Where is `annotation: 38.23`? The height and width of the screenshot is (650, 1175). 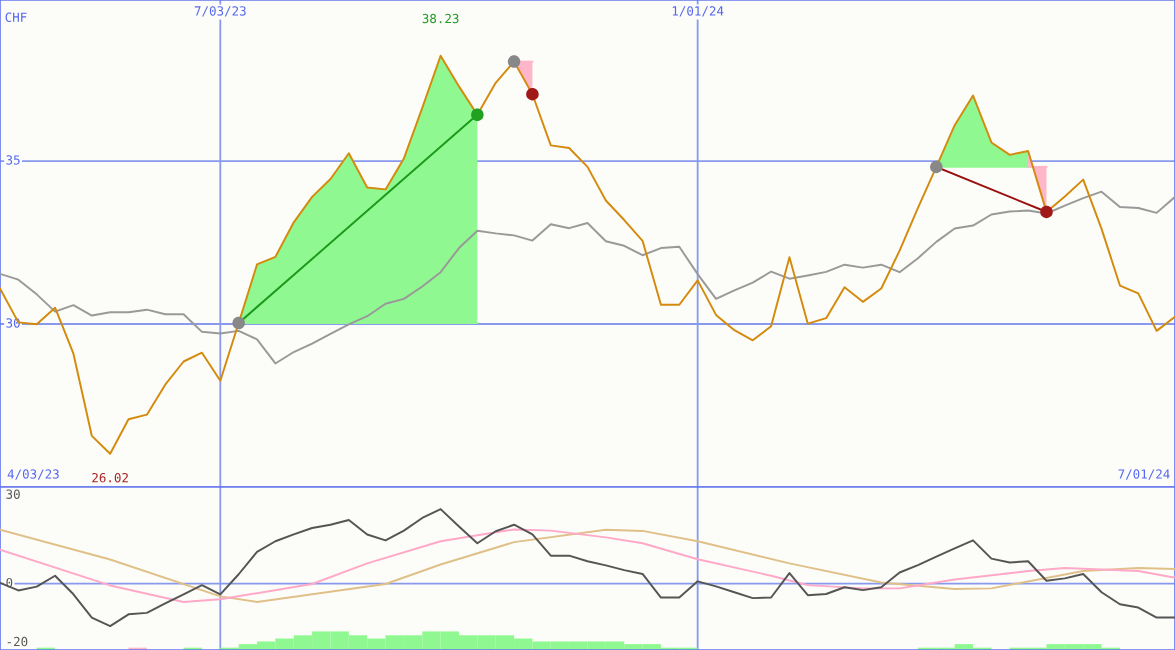 annotation: 38.23 is located at coordinates (440, 18).